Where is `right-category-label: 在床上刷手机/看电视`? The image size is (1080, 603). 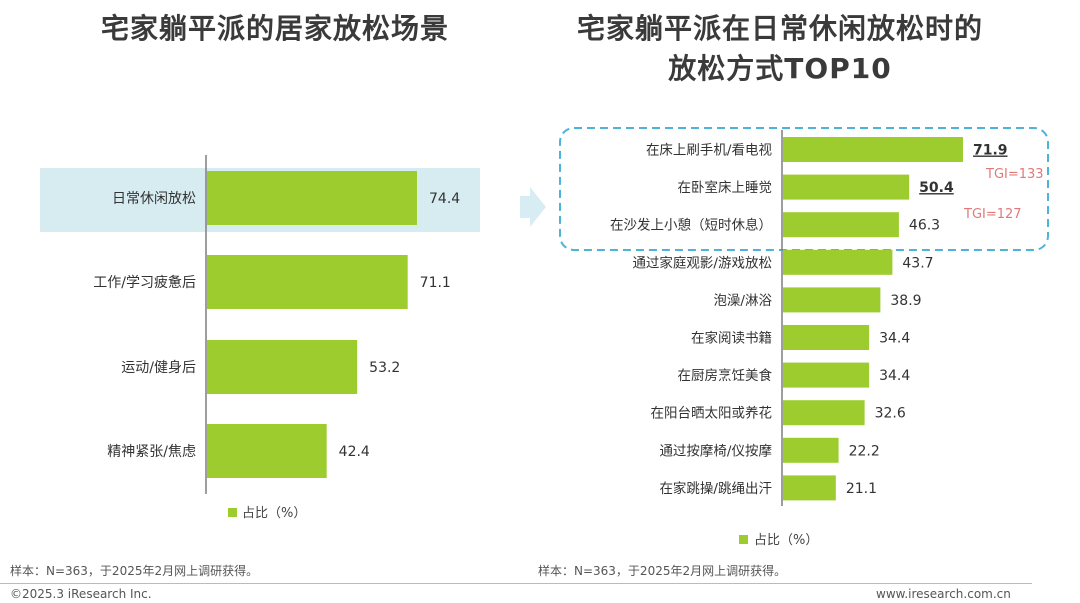
right-category-label: 在床上刷手机/看电视 is located at coordinates (709, 151).